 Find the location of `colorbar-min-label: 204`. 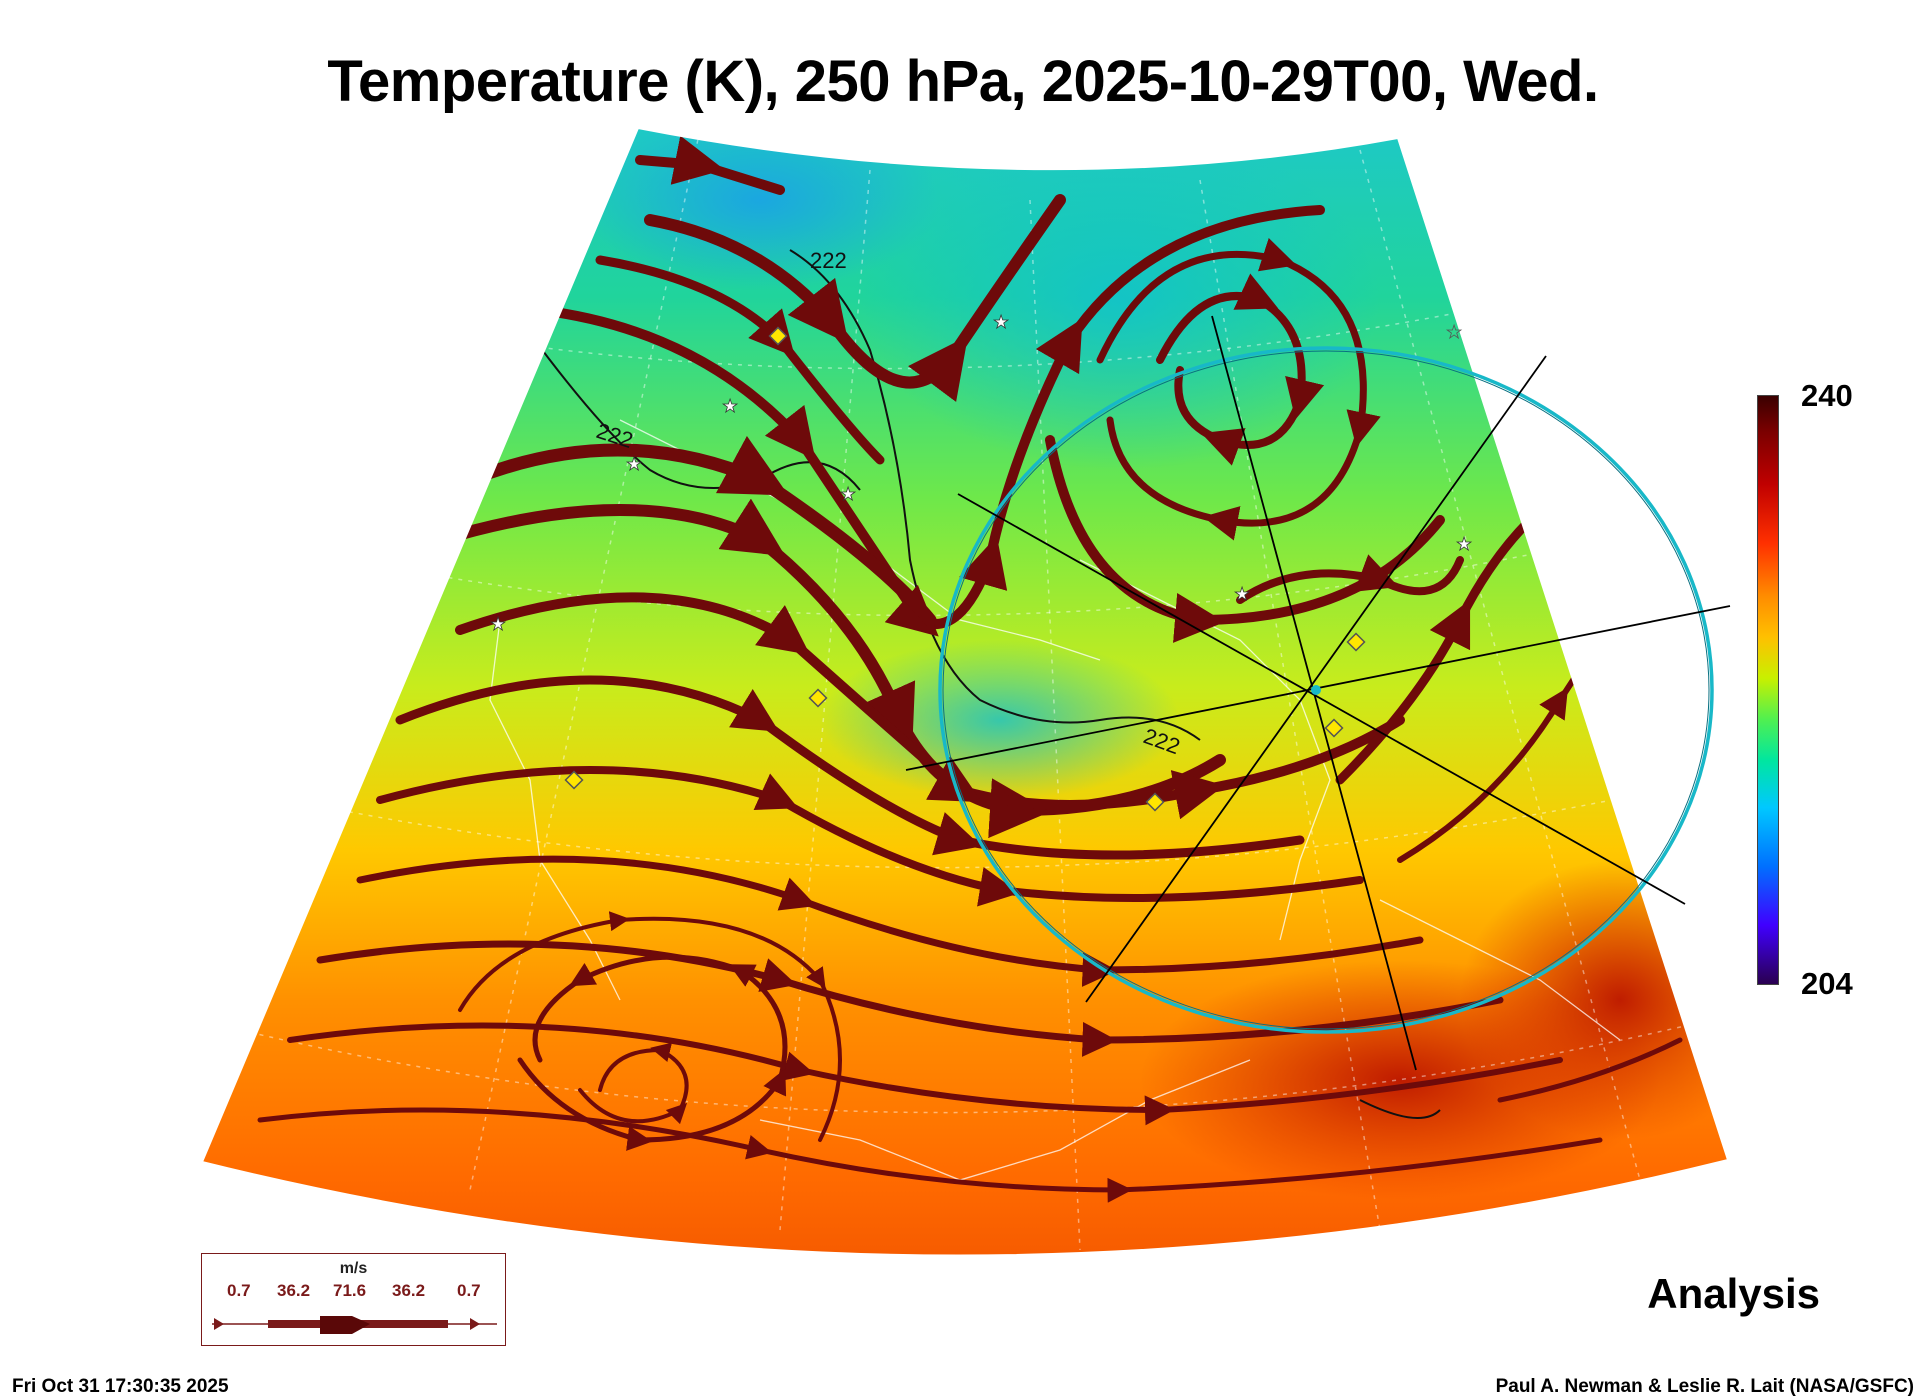

colorbar-min-label: 204 is located at coordinates (1827, 983).